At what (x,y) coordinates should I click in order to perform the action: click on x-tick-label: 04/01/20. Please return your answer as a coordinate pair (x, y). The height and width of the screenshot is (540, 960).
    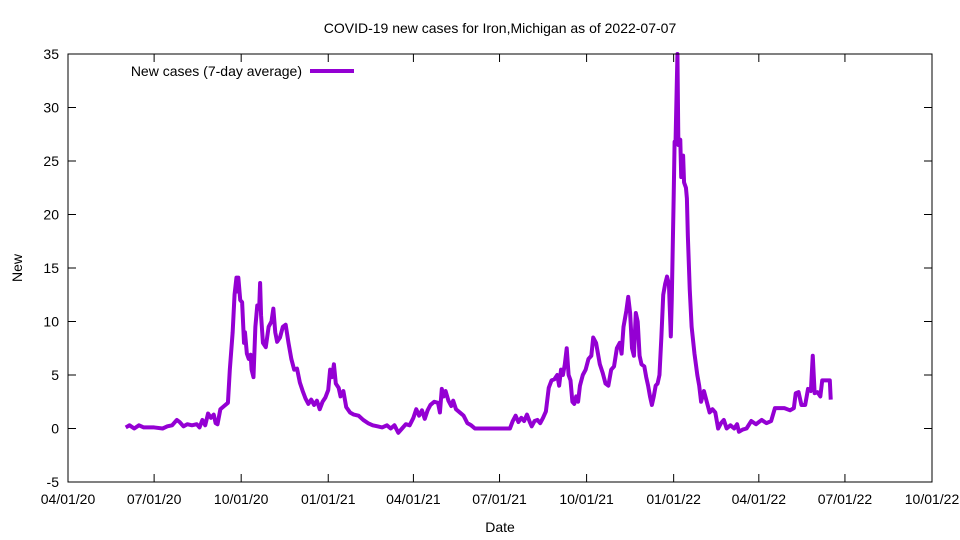
    Looking at the image, I should click on (68, 499).